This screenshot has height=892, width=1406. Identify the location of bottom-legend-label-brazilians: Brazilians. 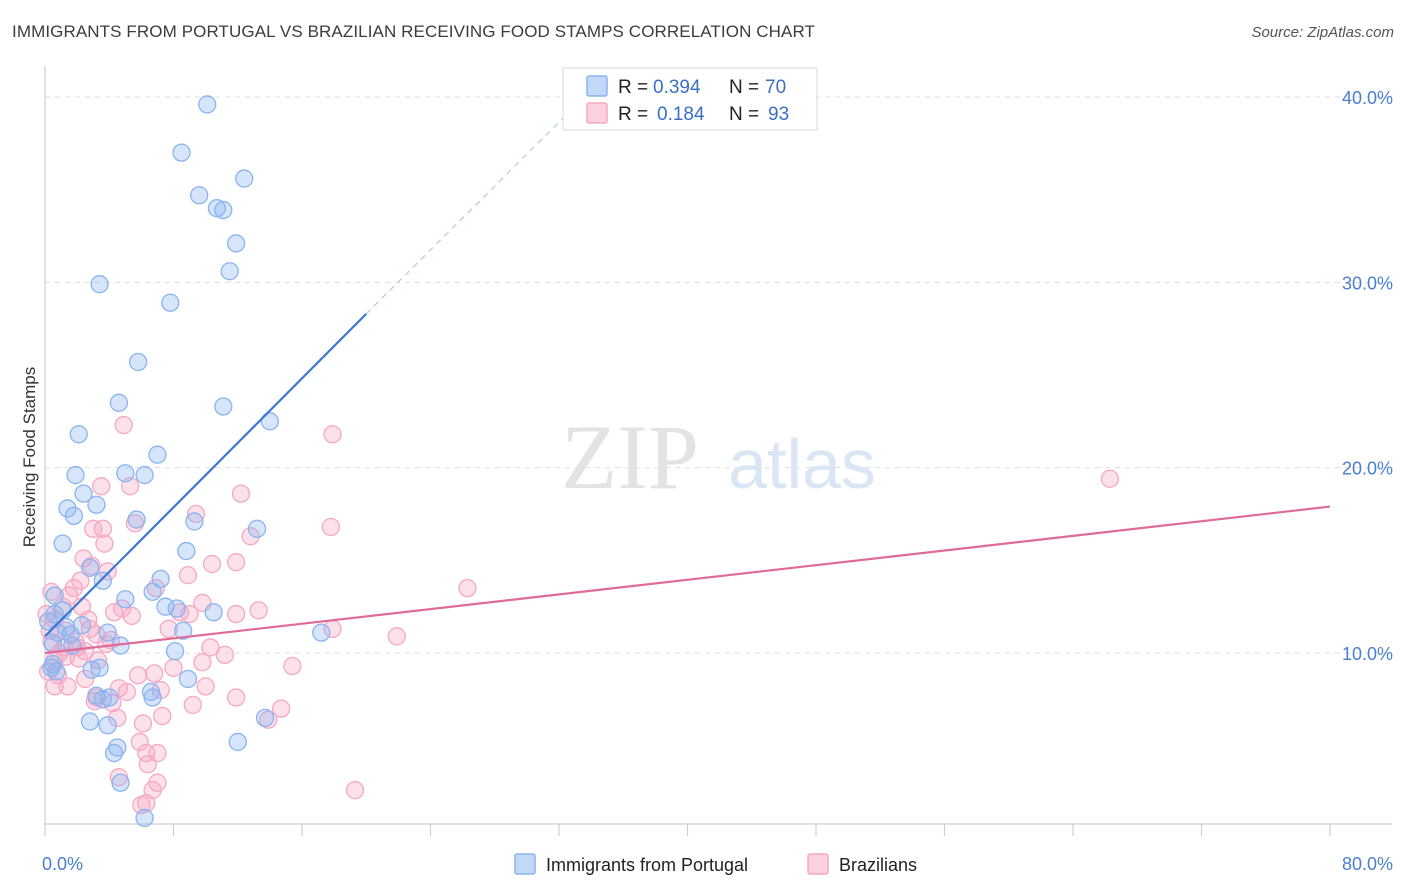
(878, 865).